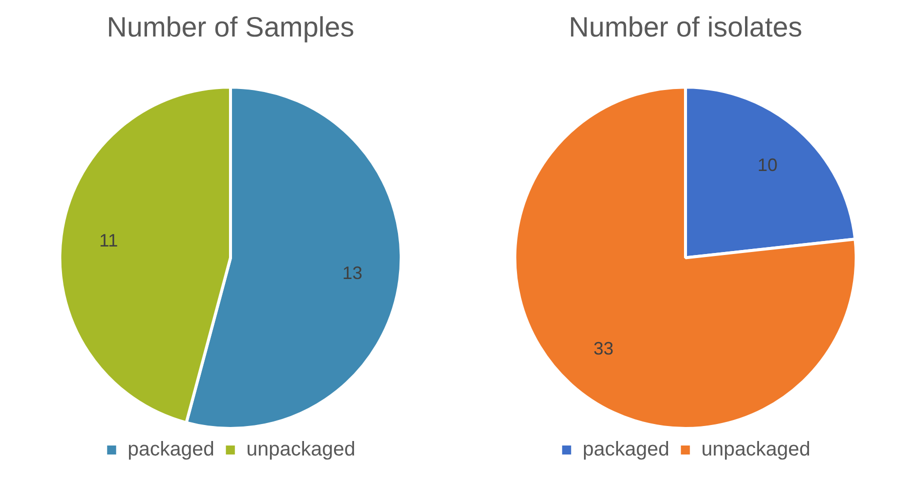 Image resolution: width=917 pixels, height=481 pixels. What do you see at coordinates (768, 165) in the screenshot?
I see `data-label: 10` at bounding box center [768, 165].